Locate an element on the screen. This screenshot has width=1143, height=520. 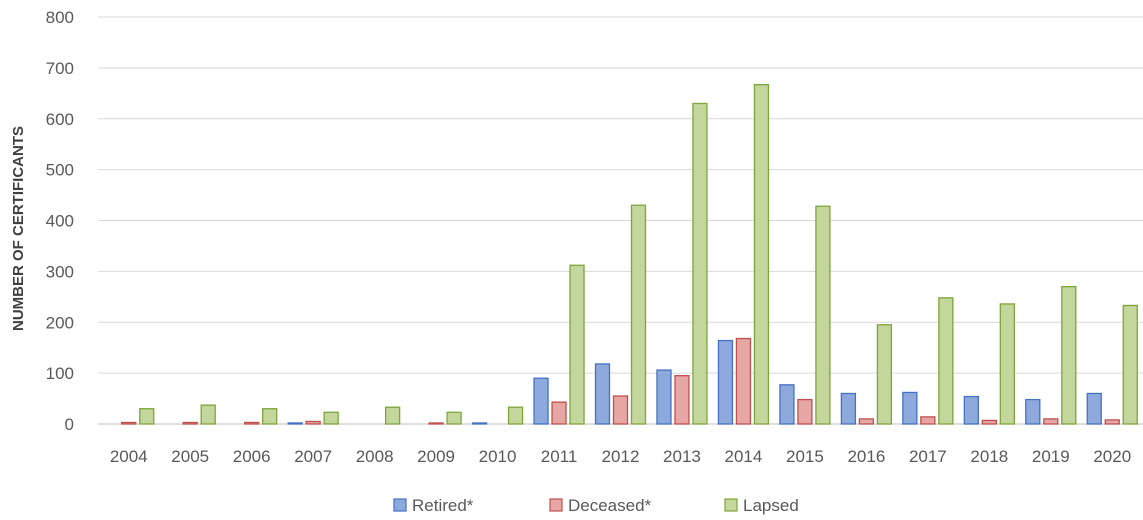
y-axis-label: NUMBER OF CERTIFICANTS is located at coordinates (18, 228).